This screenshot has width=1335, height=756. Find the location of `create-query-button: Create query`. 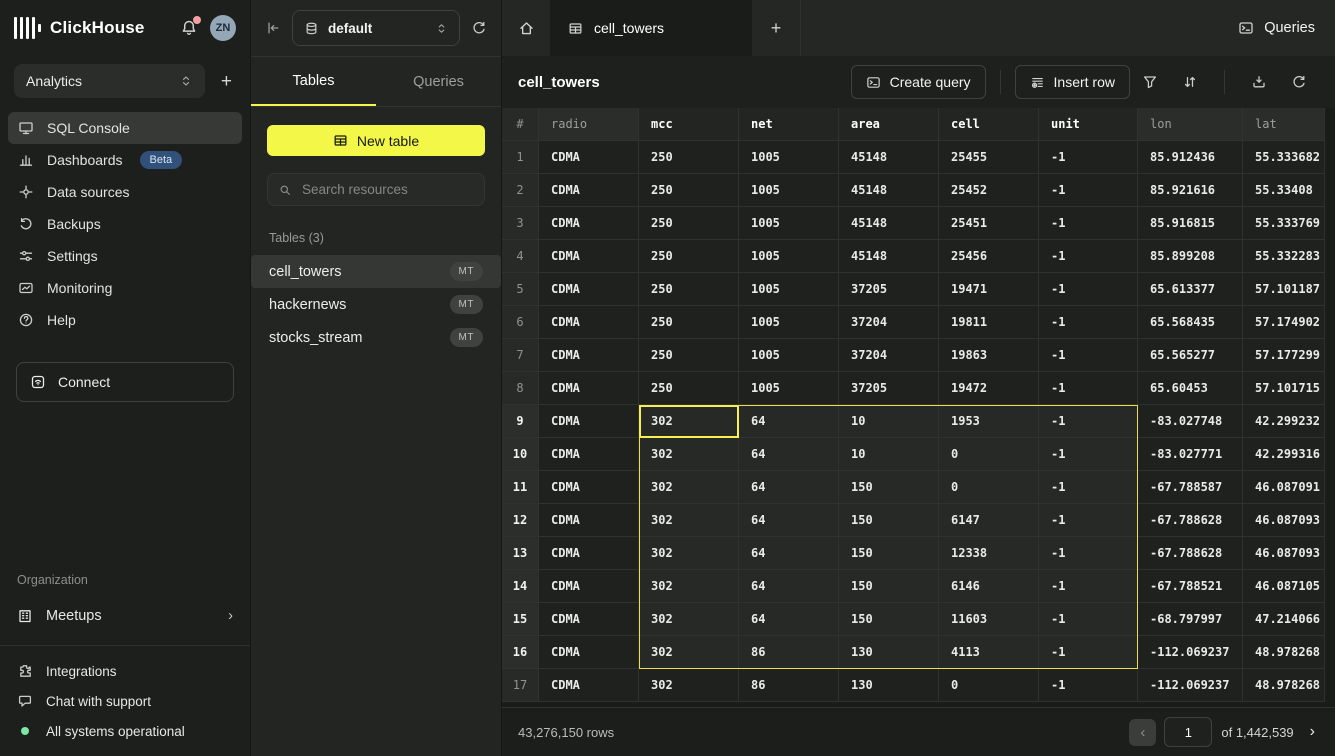

create-query-button: Create query is located at coordinates (918, 82).